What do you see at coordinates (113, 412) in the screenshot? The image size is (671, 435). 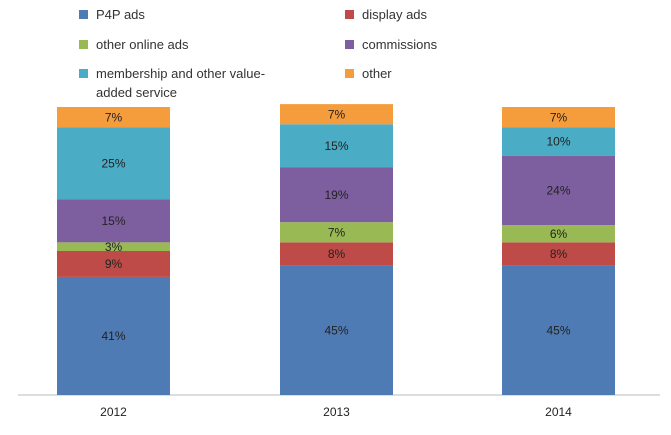 I see `x-tick-label: 2012` at bounding box center [113, 412].